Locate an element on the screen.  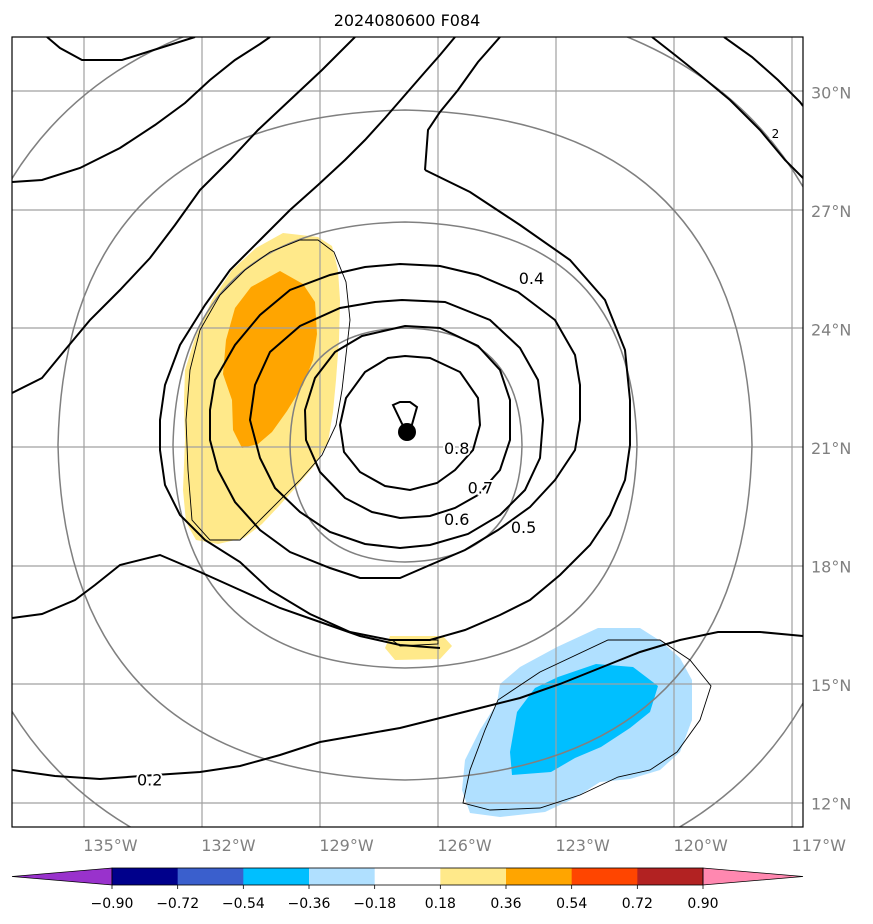
lat-tick-label: 18°N is located at coordinates (831, 566).